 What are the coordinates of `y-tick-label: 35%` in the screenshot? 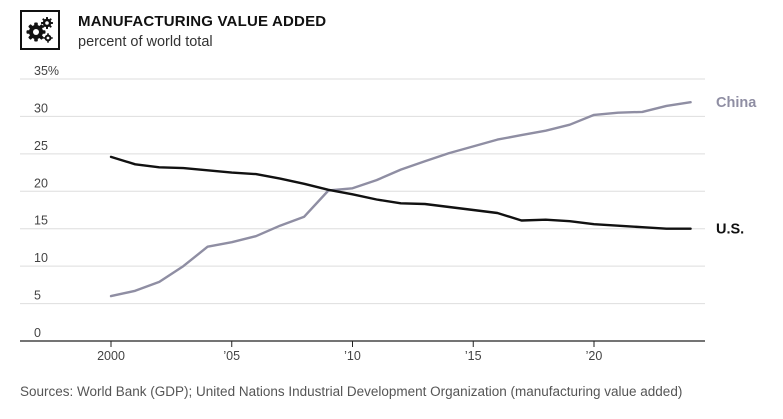 It's located at (46, 71).